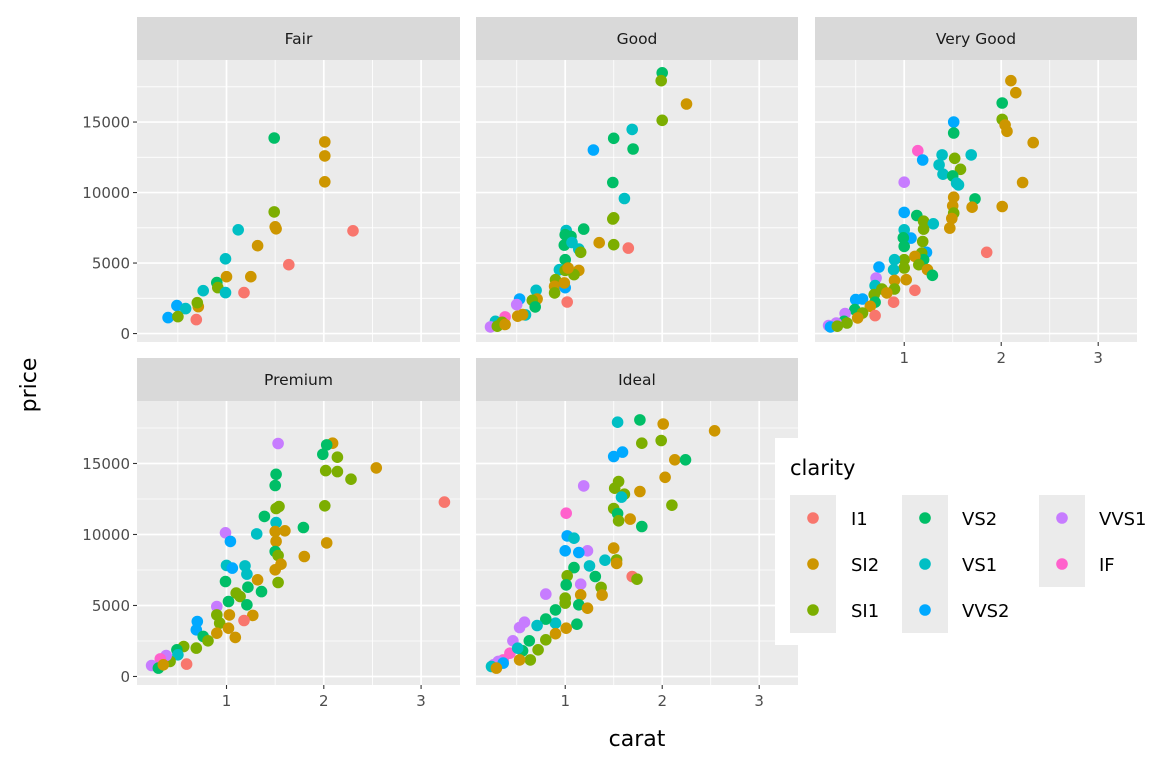 The height and width of the screenshot is (768, 1152). What do you see at coordinates (298, 380) in the screenshot?
I see `facet-strip-label: Premium` at bounding box center [298, 380].